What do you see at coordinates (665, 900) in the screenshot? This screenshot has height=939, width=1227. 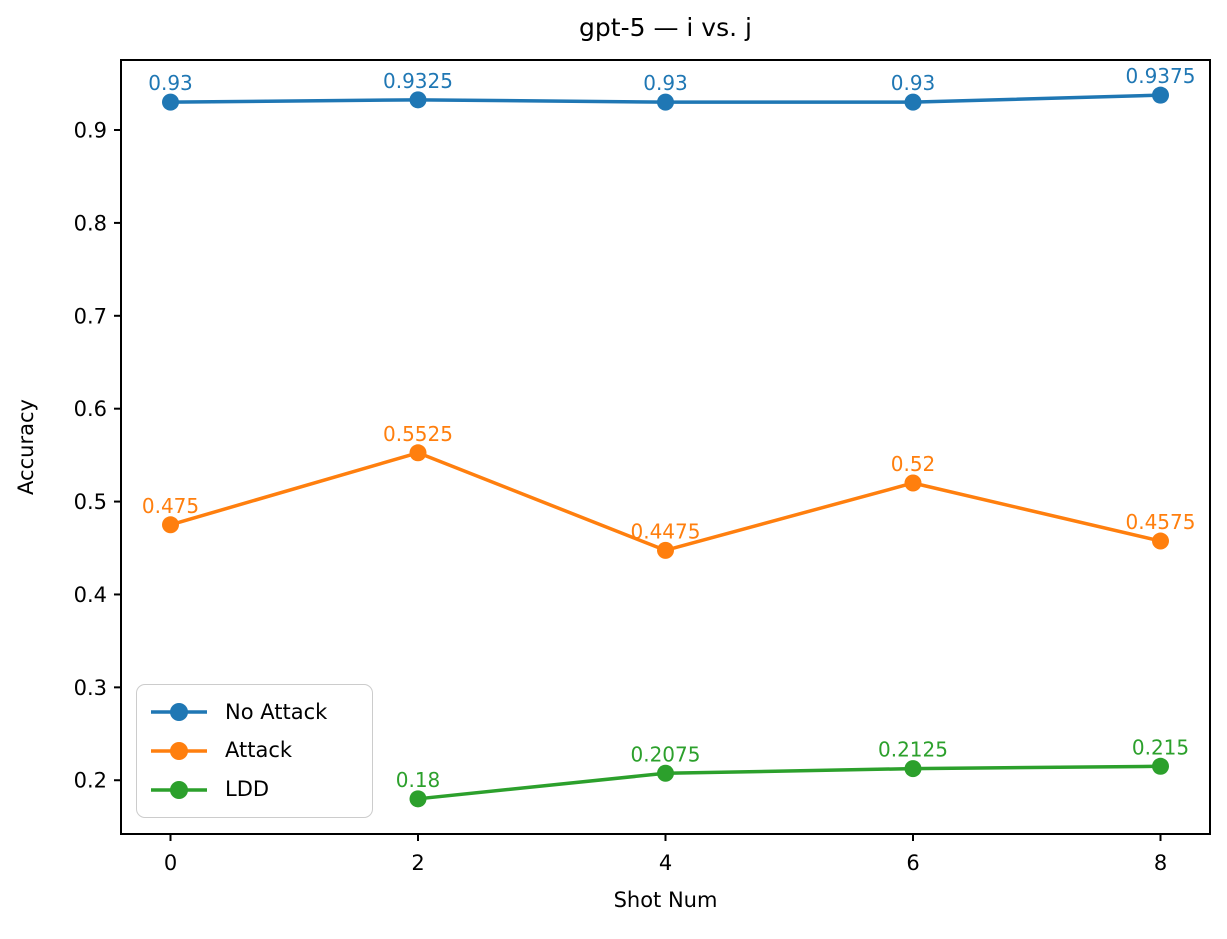 I see `x-axis-label: Shot Num` at bounding box center [665, 900].